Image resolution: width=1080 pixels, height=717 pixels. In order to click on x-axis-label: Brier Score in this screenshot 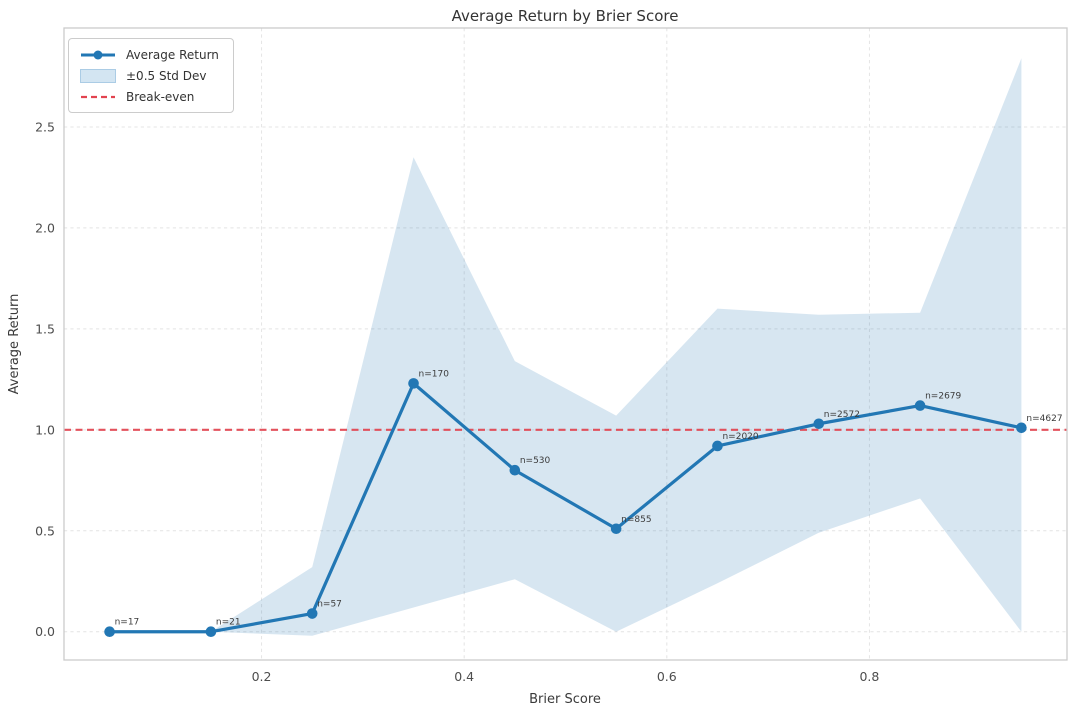, I will do `click(565, 699)`.